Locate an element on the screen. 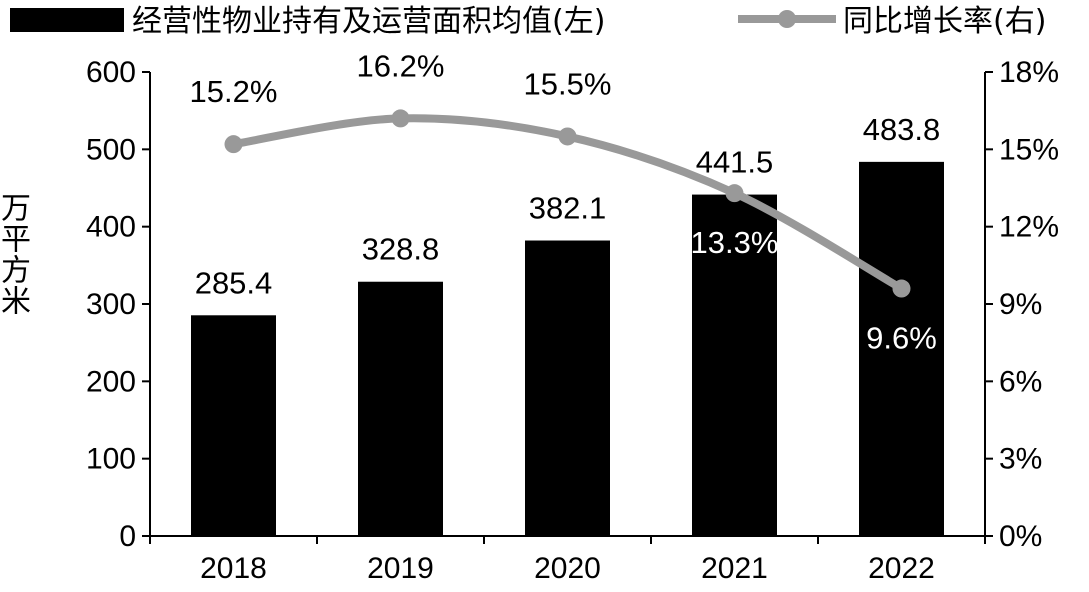  legend-line-label: 同比增长率(右) is located at coordinates (944, 21).